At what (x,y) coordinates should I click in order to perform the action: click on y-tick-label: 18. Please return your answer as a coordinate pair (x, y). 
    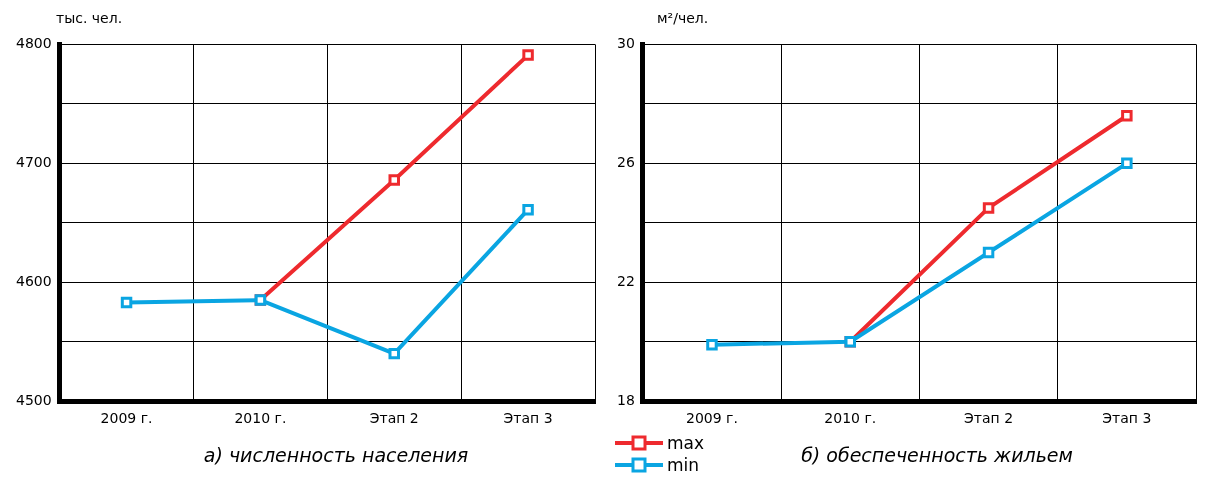
    Looking at the image, I should click on (625, 399).